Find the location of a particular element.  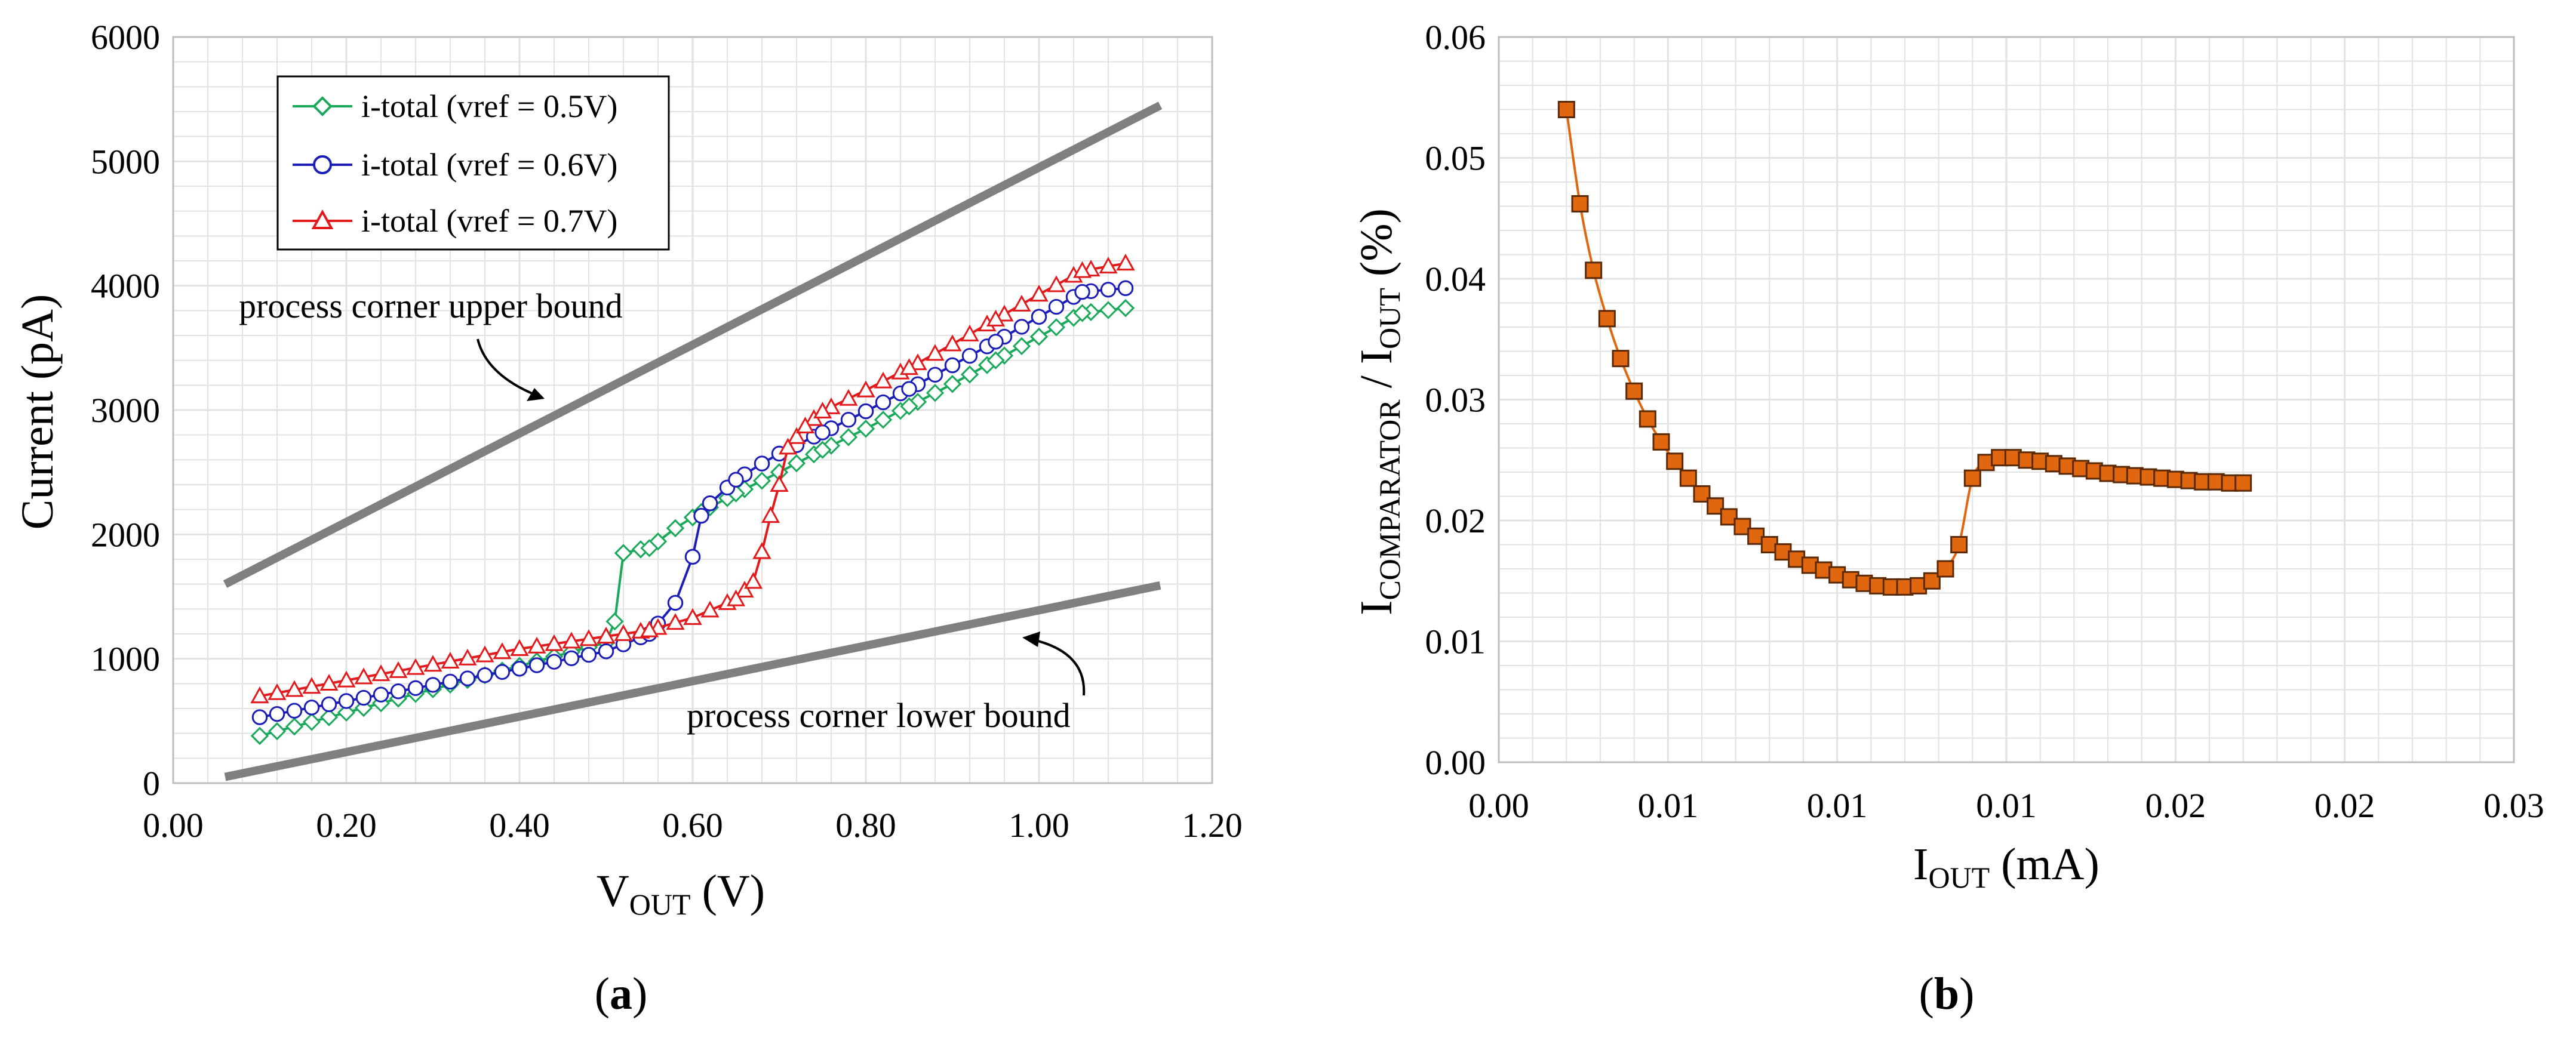

chart-a-x-ticks: 0.00 0.20 0.40 0.60 0.80 1.00 1.20 is located at coordinates (693, 826).